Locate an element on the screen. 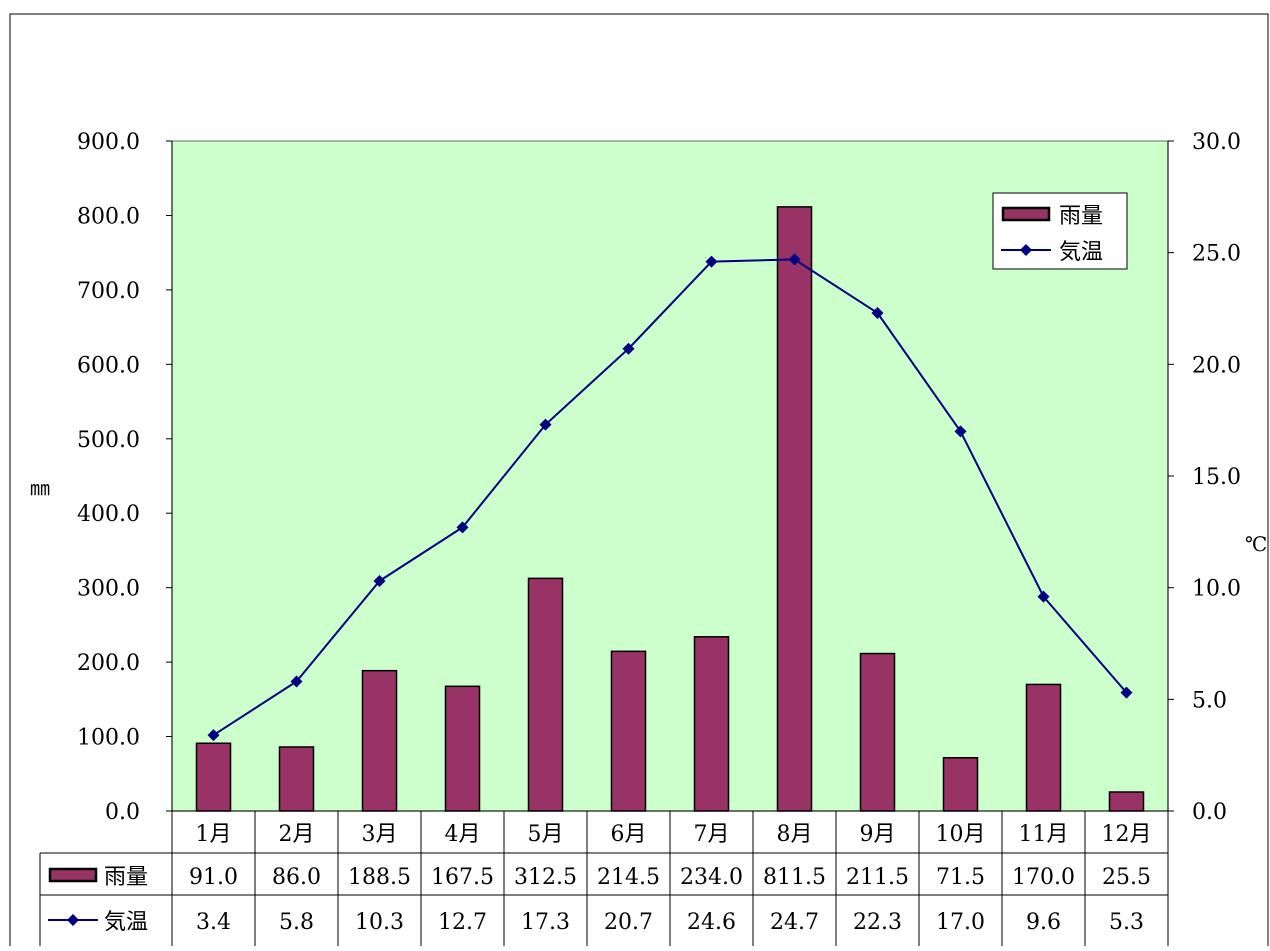 Image resolution: width=1270 pixels, height=951 pixels. category-label: 9月 is located at coordinates (878, 834).